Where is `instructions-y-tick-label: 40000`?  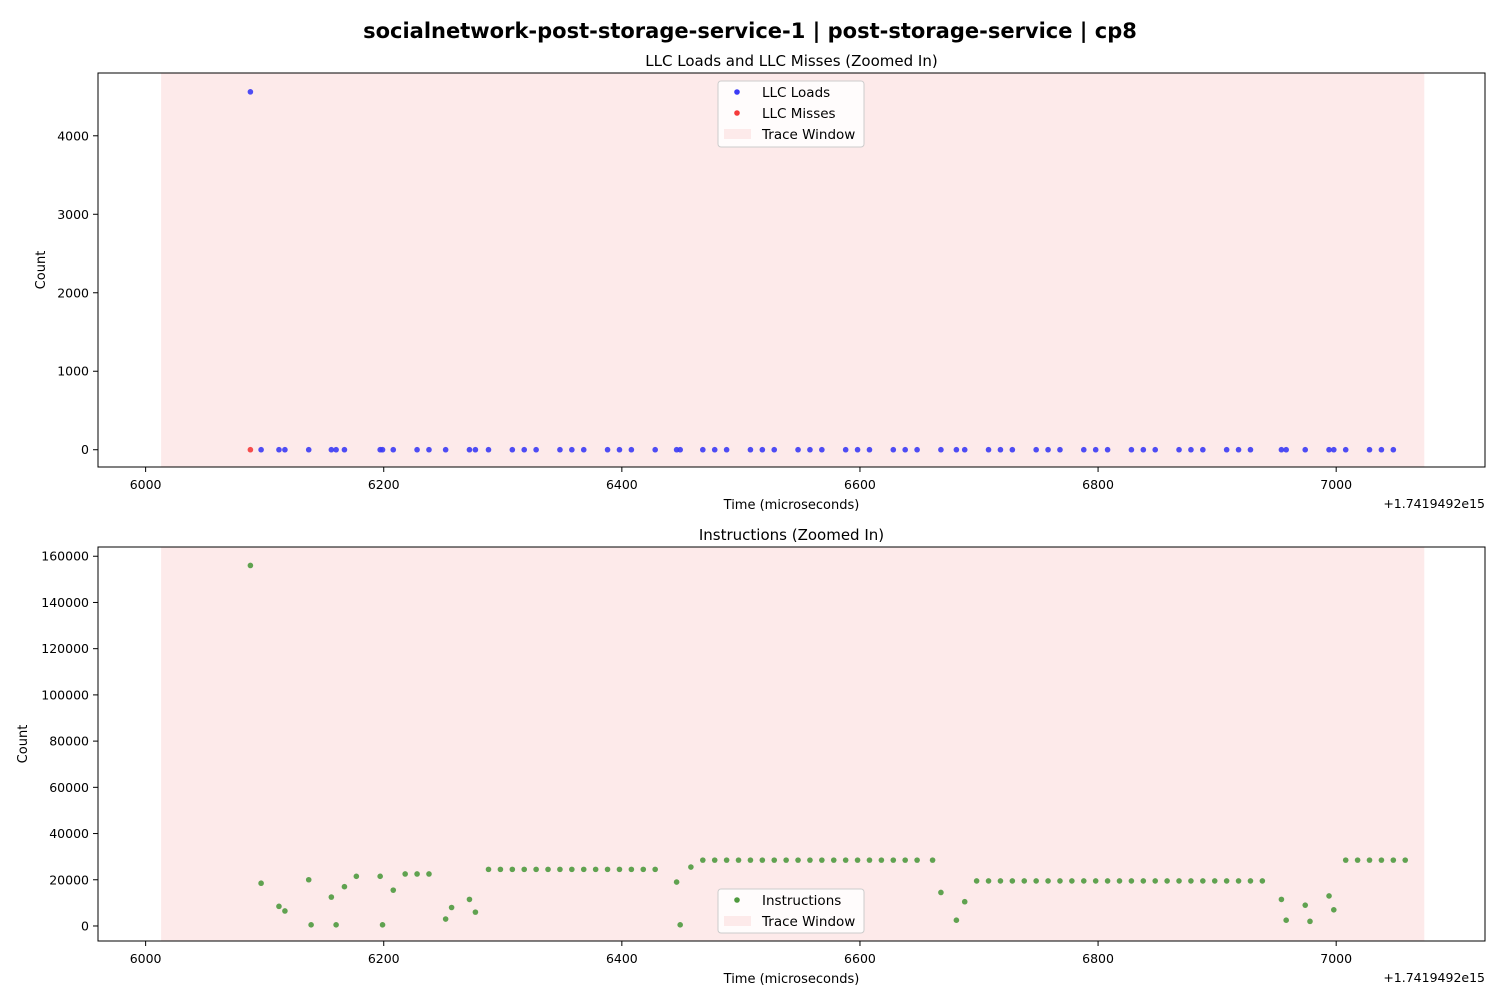 instructions-y-tick-label: 40000 is located at coordinates (69, 833).